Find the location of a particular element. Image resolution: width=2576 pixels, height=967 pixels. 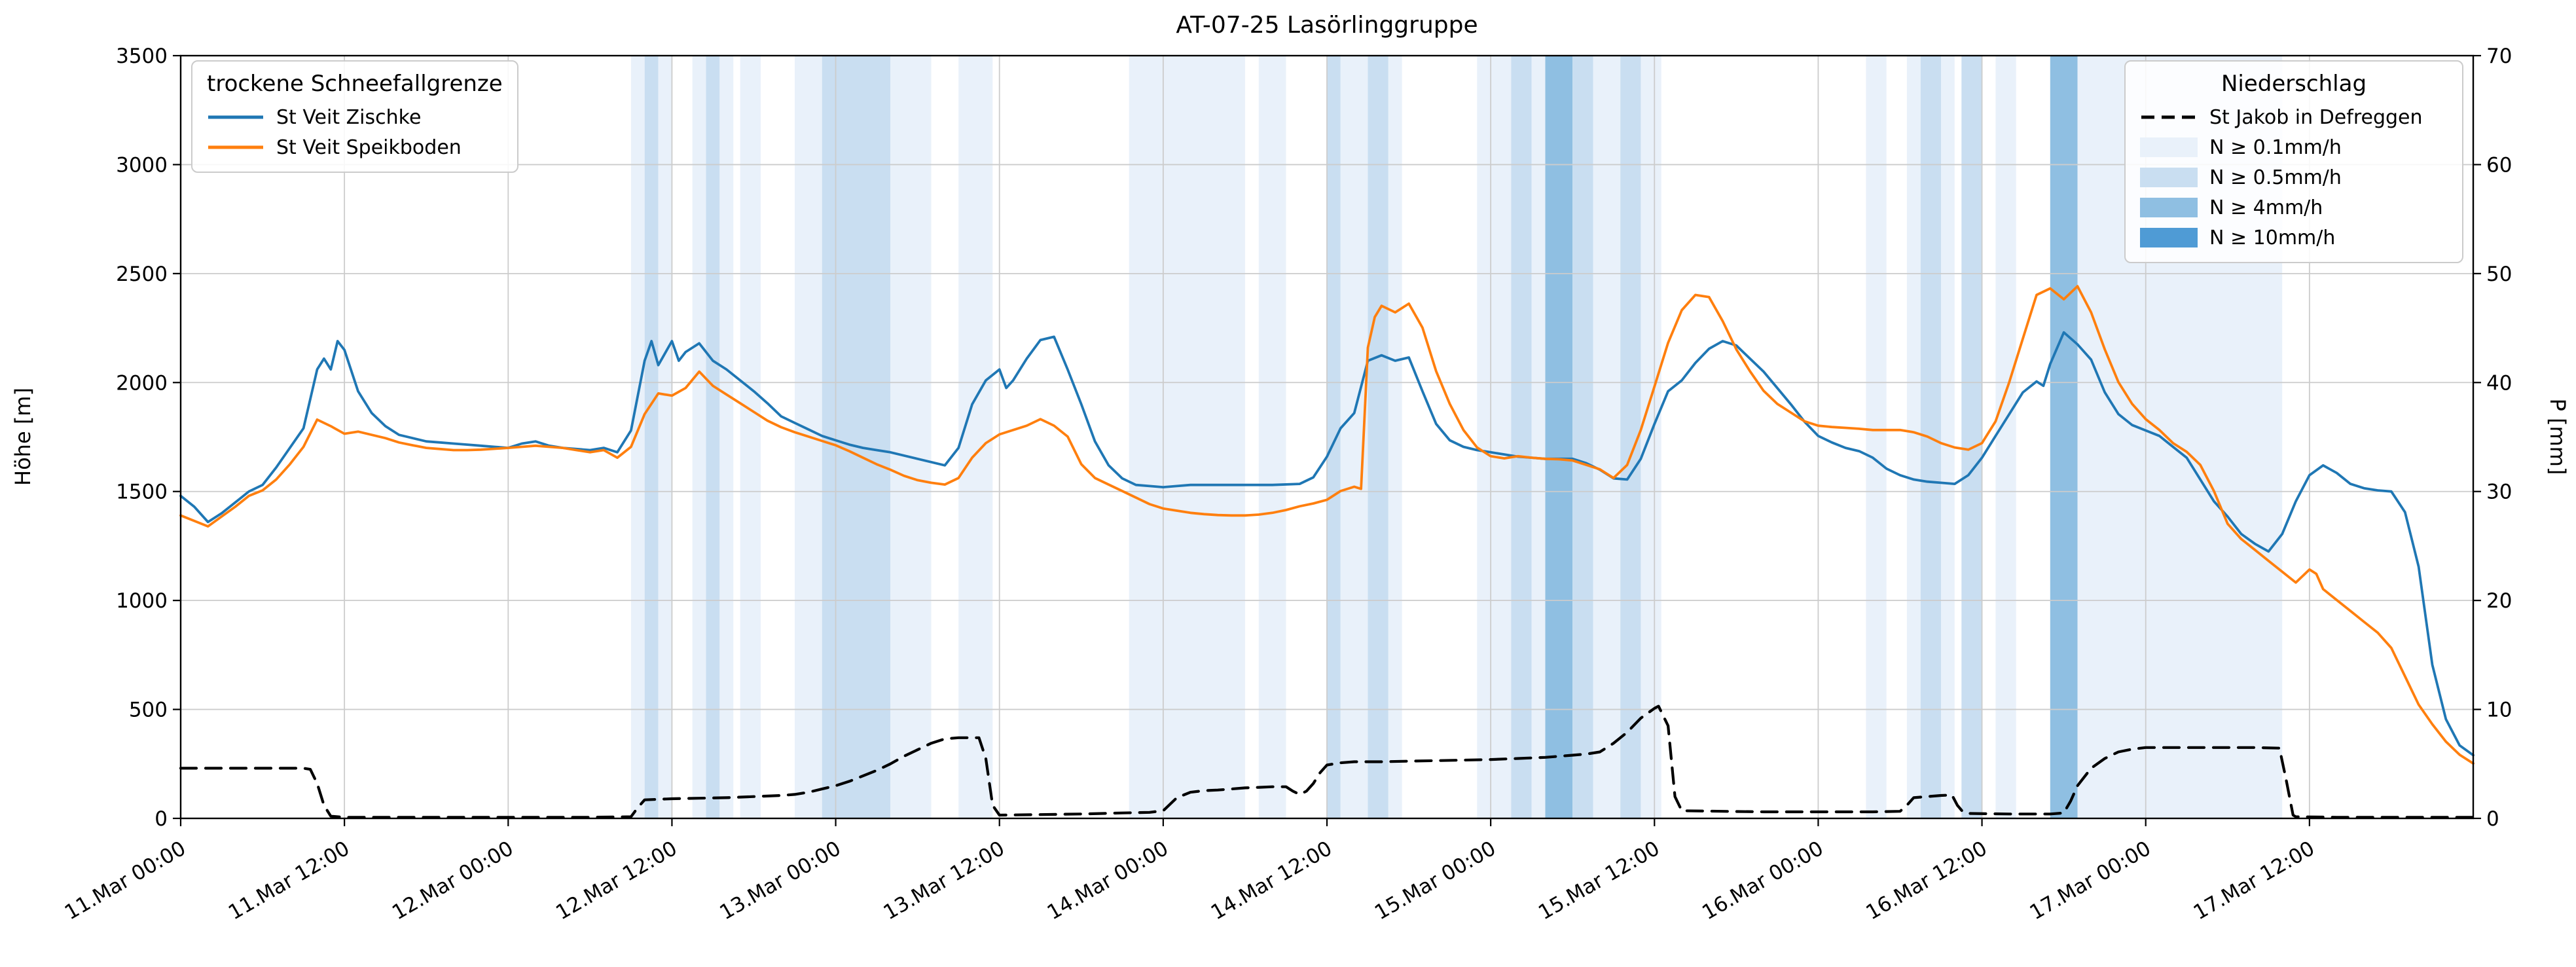

legend-precipitation-title: Niederschlag is located at coordinates (2294, 84).